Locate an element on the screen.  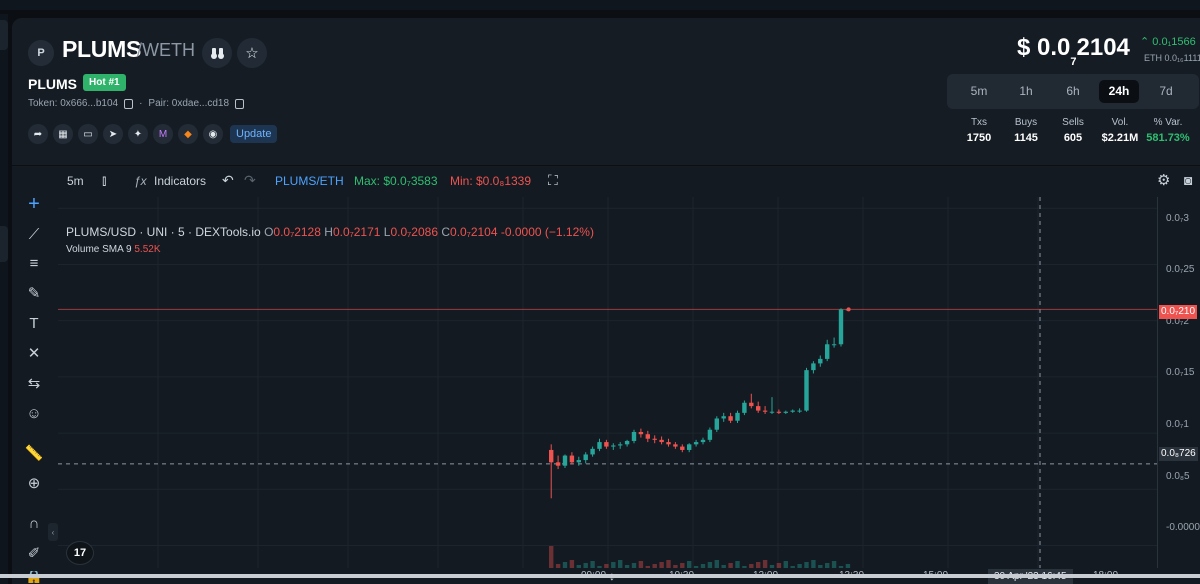
ruler-icon: 📏 is located at coordinates (34, 453).